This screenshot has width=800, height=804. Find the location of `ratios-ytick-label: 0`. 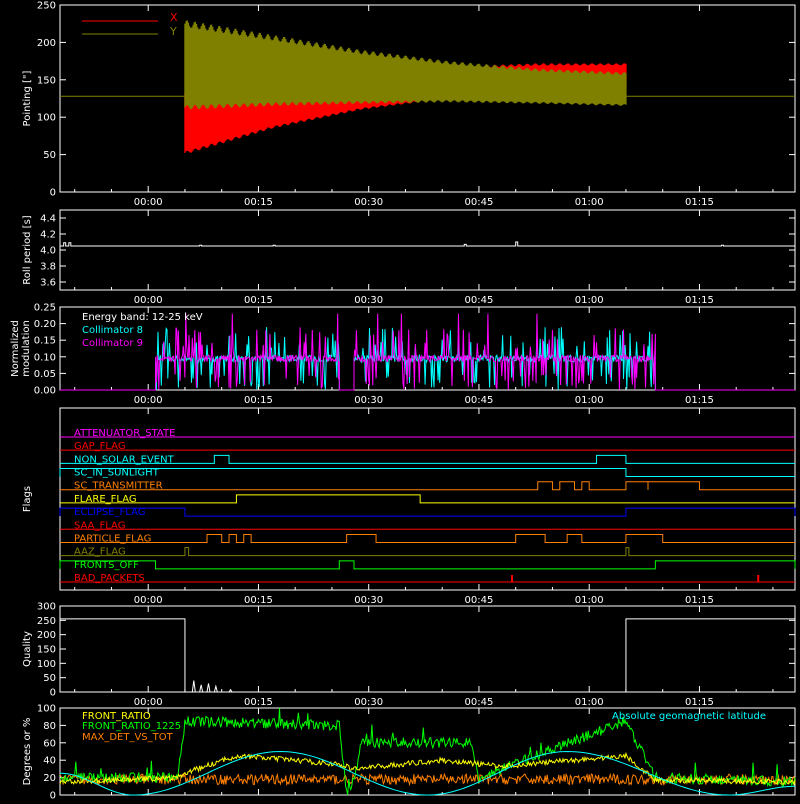

ratios-ytick-label: 0 is located at coordinates (53, 796).